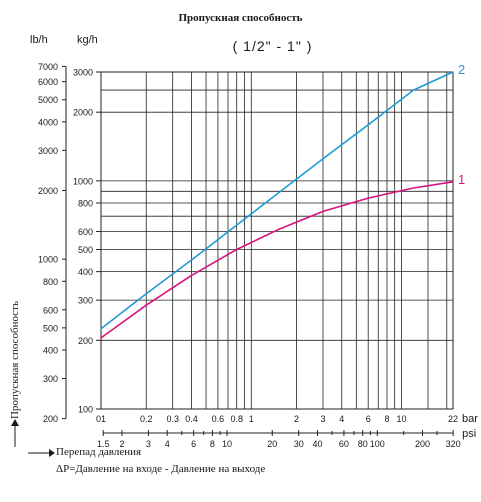  I want to click on bar-tick-label: 4, so click(341, 419).